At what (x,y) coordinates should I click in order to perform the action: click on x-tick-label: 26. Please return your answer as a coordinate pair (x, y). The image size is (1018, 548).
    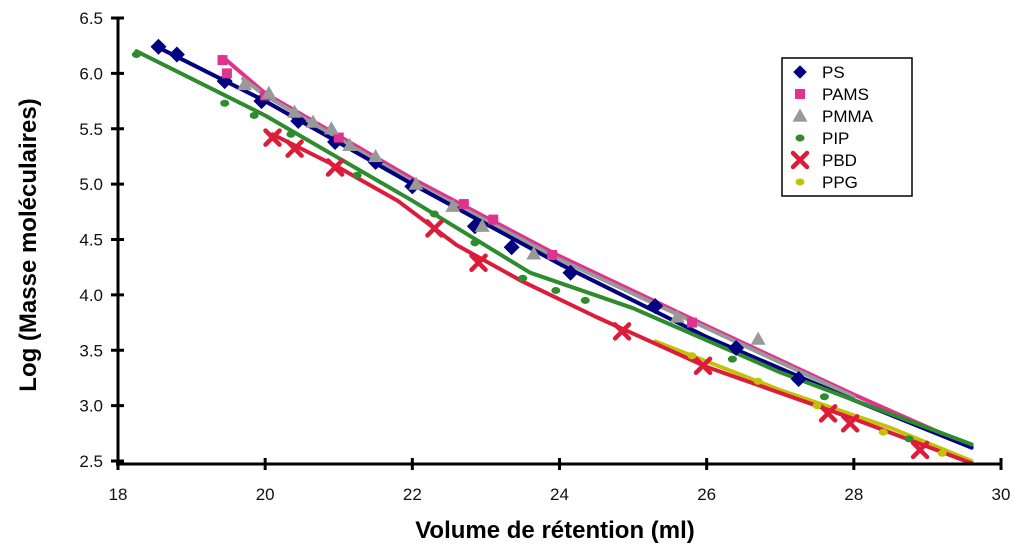
    Looking at the image, I should click on (706, 494).